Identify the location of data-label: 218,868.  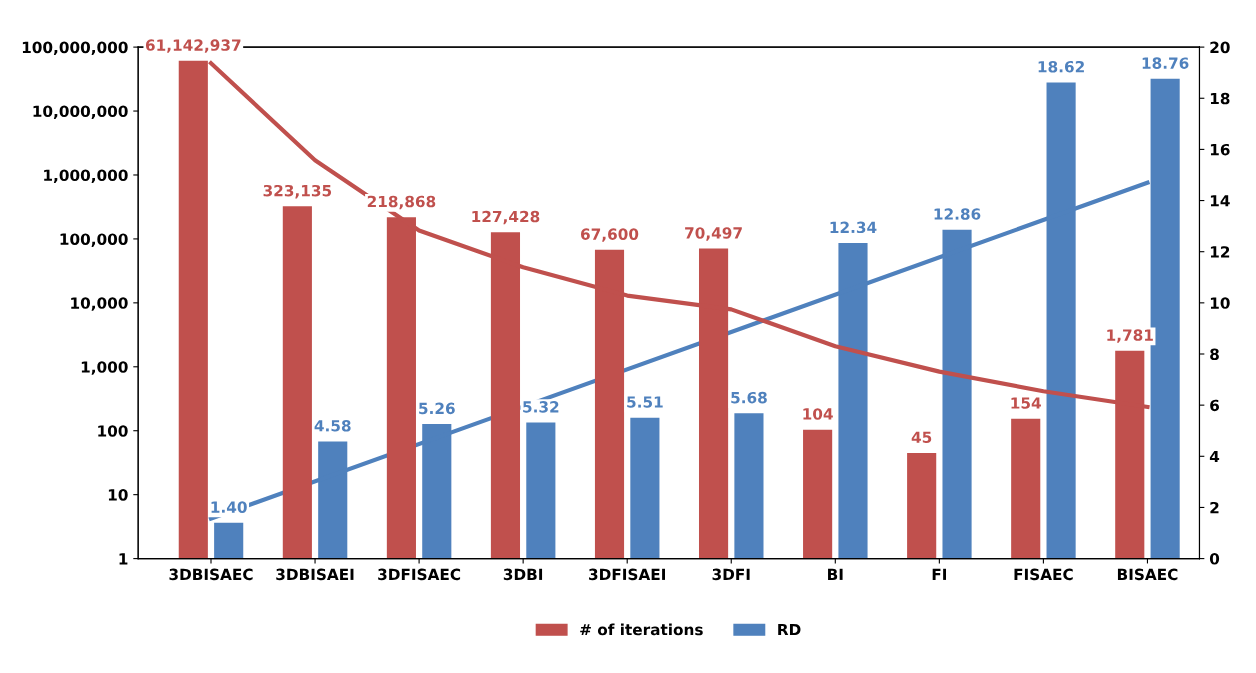
(401, 202).